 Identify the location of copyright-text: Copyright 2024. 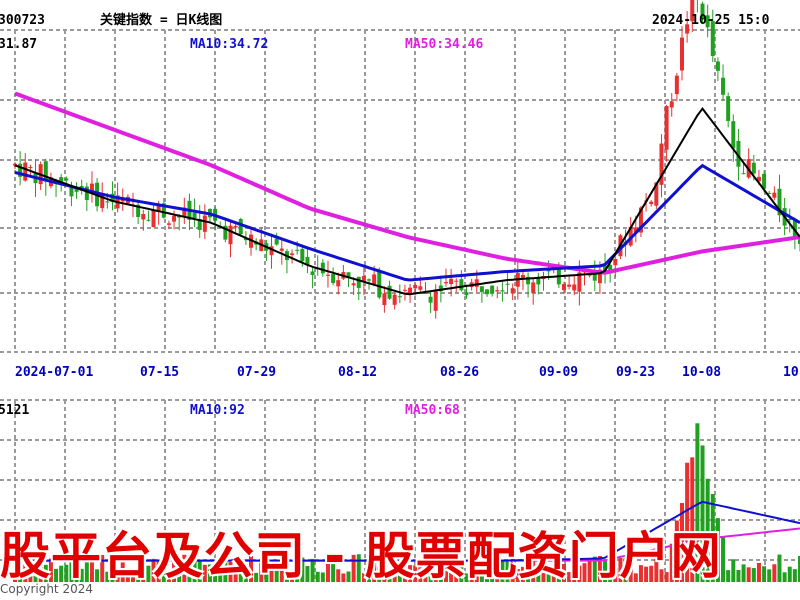
(46, 589).